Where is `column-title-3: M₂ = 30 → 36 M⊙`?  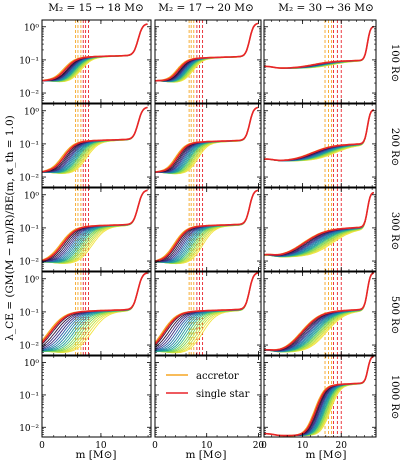 column-title-3: M₂ = 30 → 36 M⊙ is located at coordinates (326, 8).